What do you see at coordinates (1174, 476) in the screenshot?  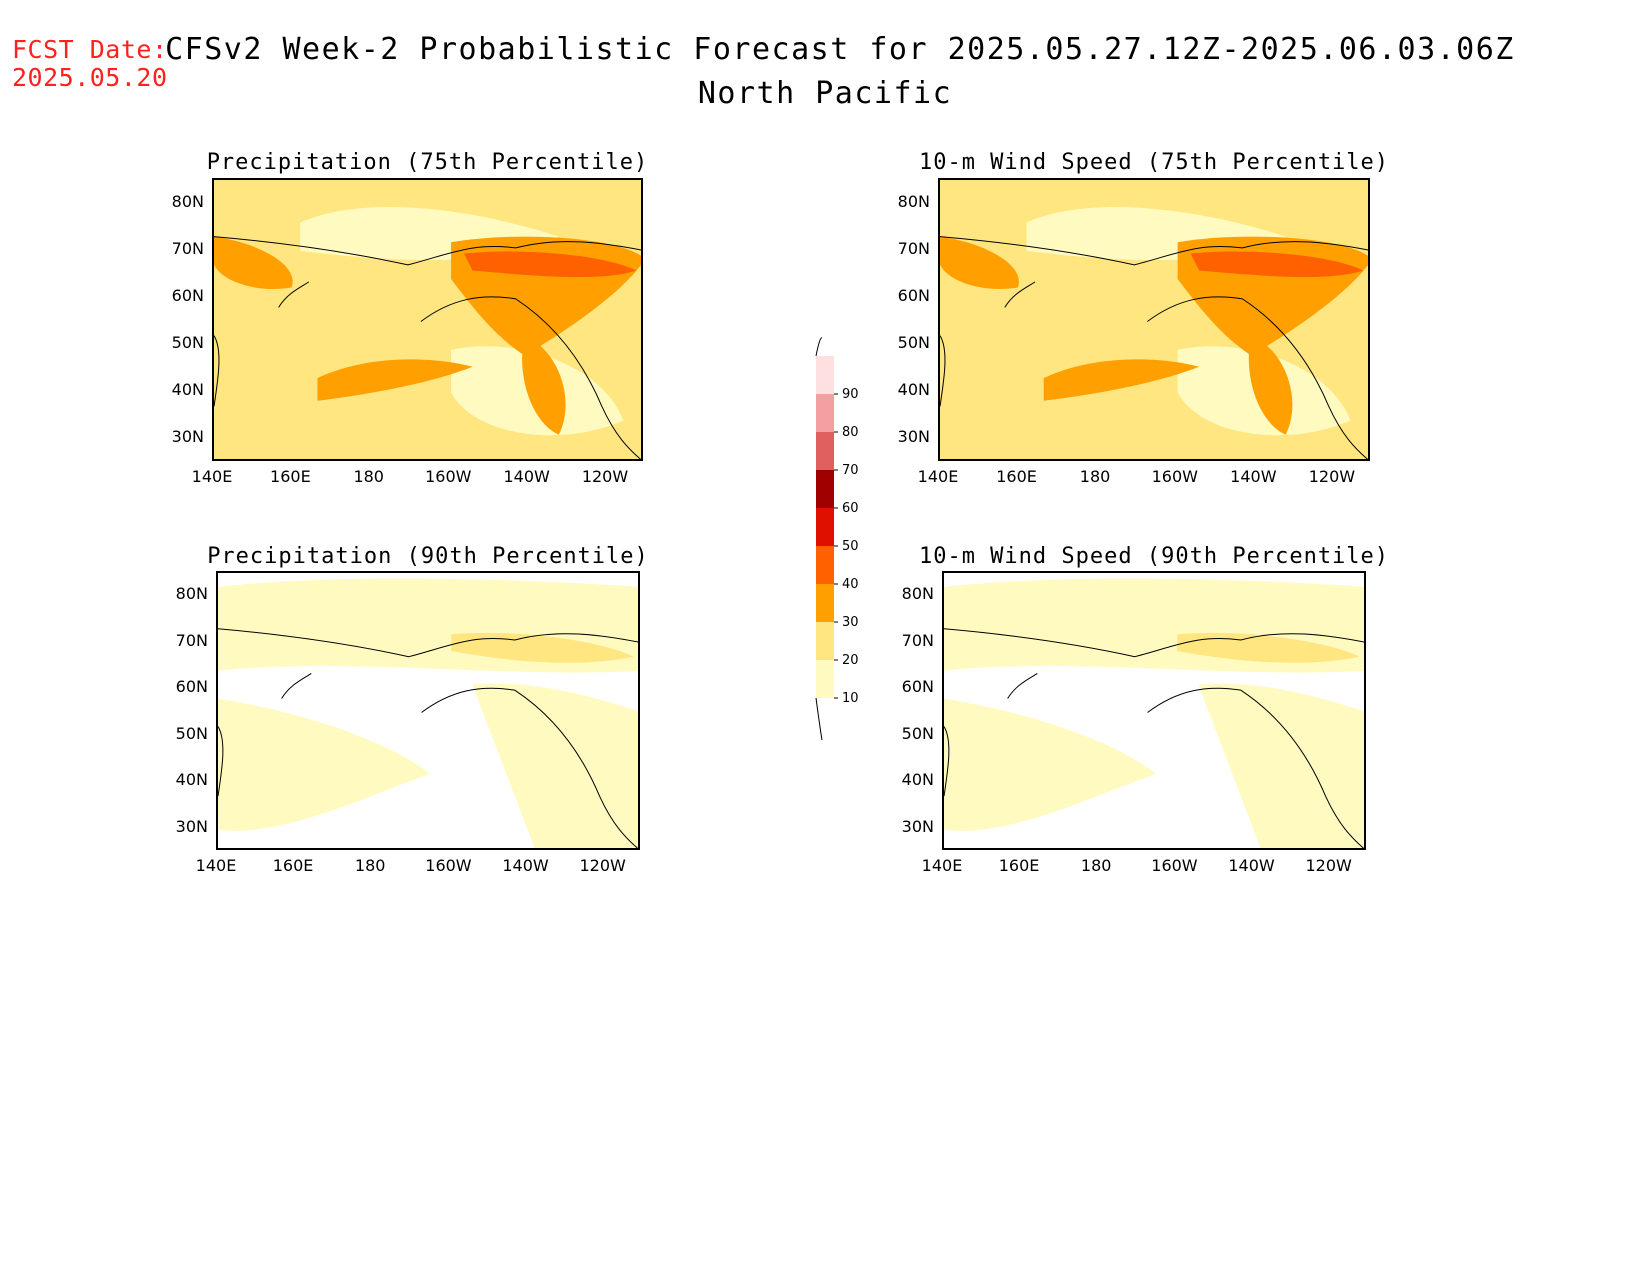 I see `wind75-lon-tick: 160W` at bounding box center [1174, 476].